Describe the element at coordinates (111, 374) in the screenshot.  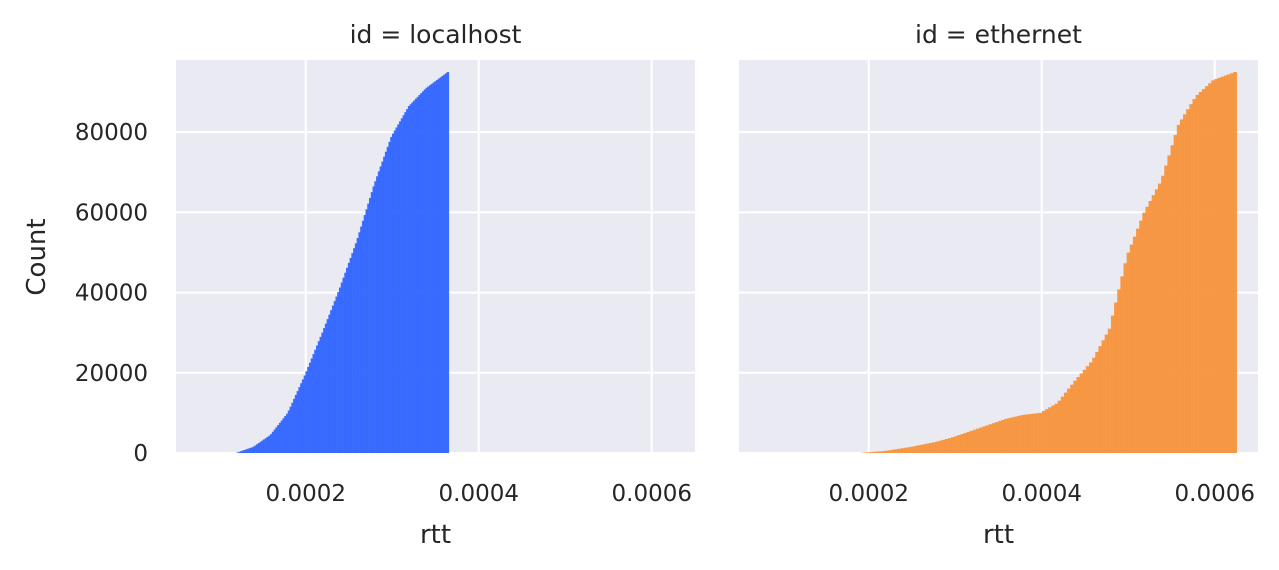
I see `y-tick-label: 20000` at that location.